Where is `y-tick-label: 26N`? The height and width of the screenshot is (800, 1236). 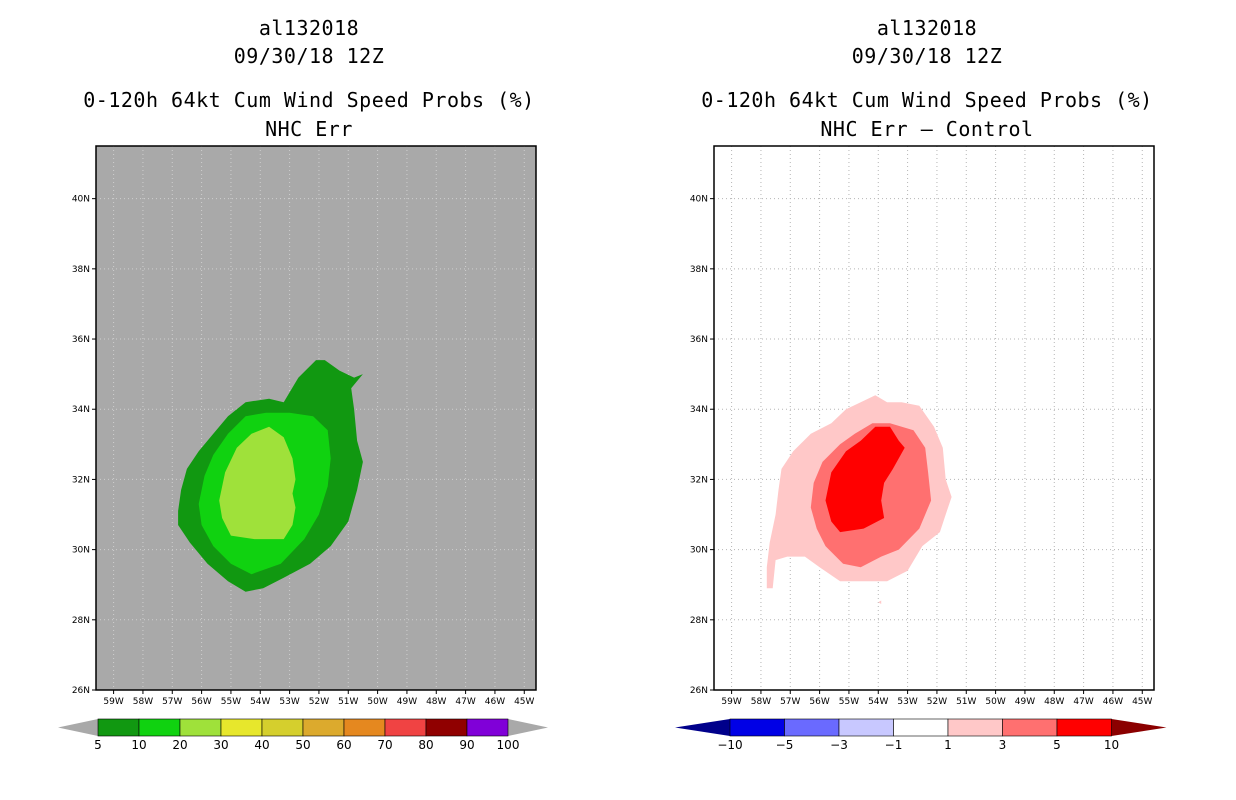 y-tick-label: 26N is located at coordinates (81, 691).